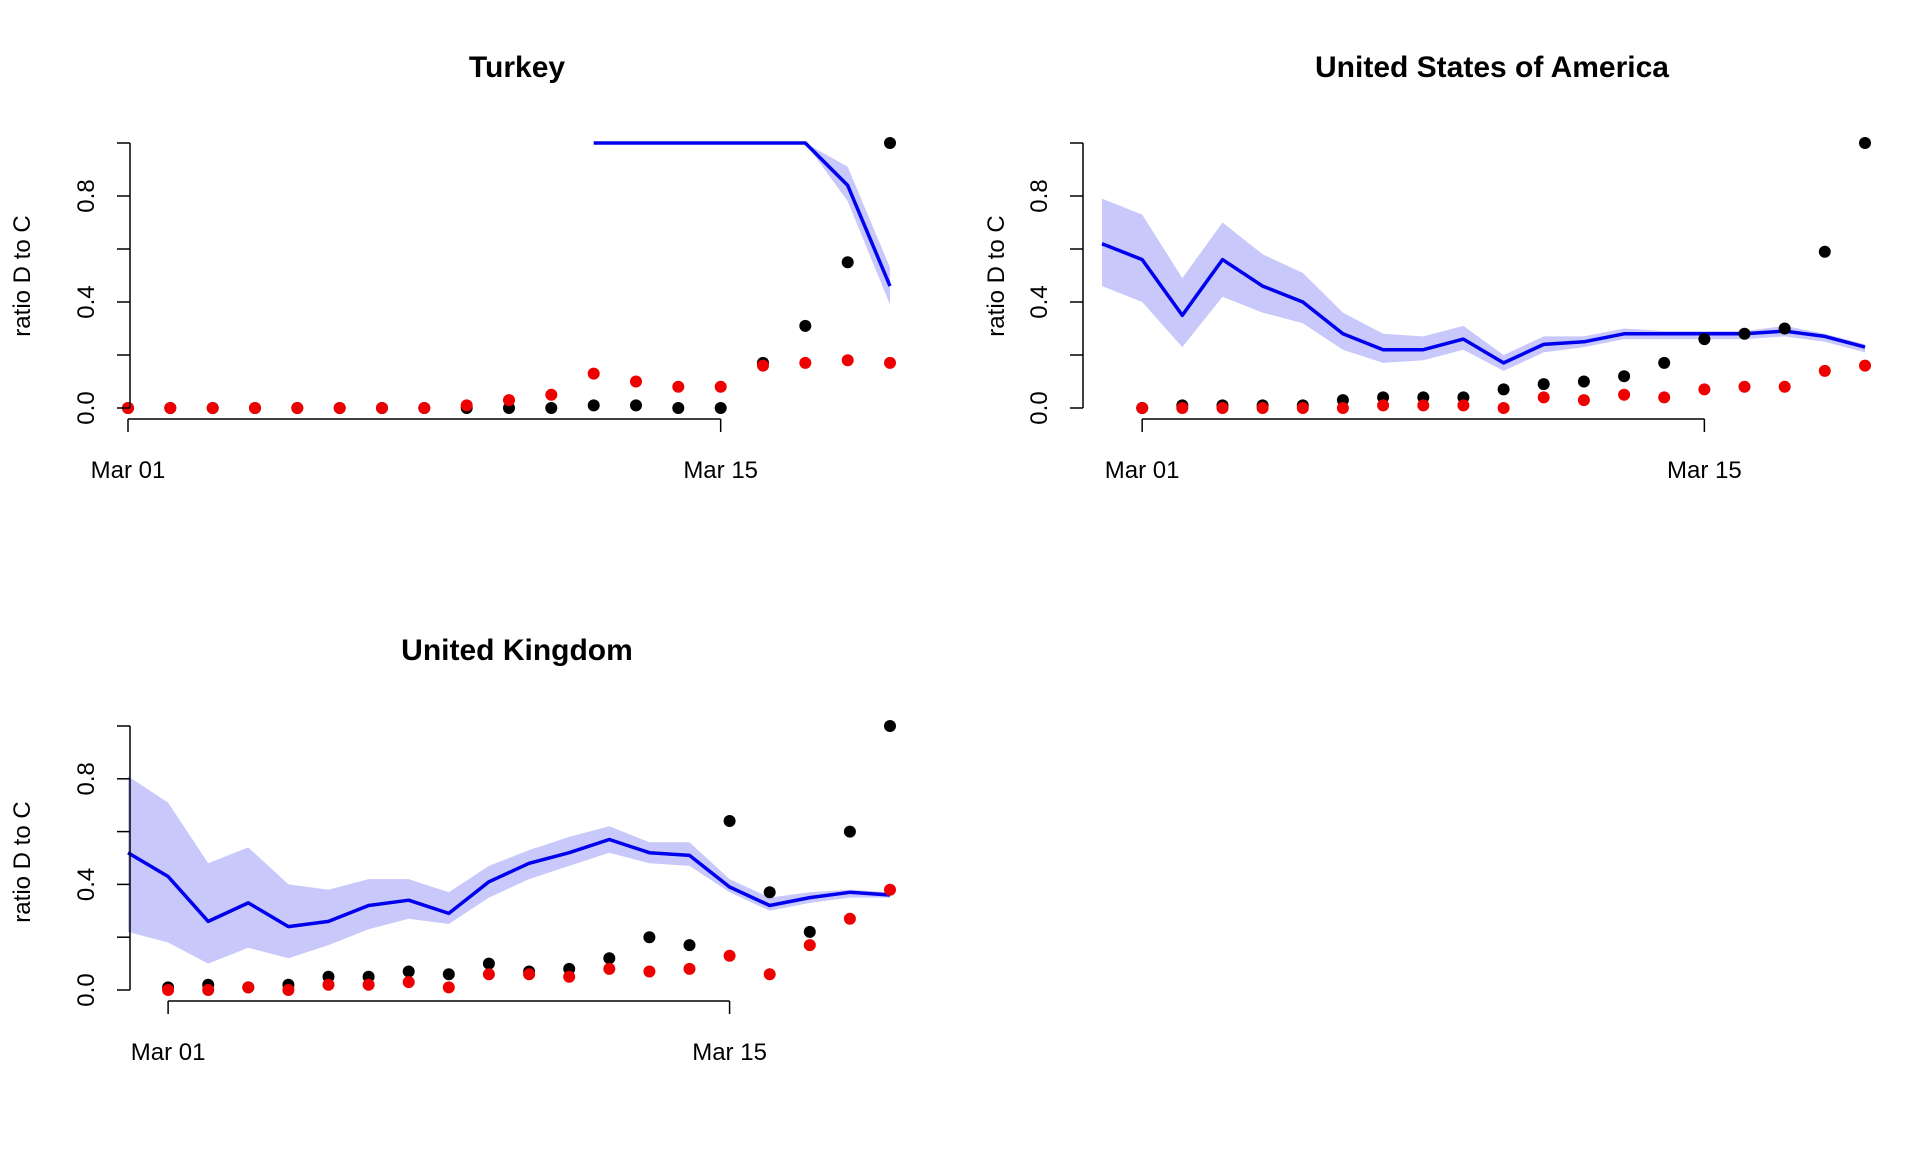 Image resolution: width=1920 pixels, height=1152 pixels. Describe the element at coordinates (742, 214) in the screenshot. I see `estimate-line` at that location.